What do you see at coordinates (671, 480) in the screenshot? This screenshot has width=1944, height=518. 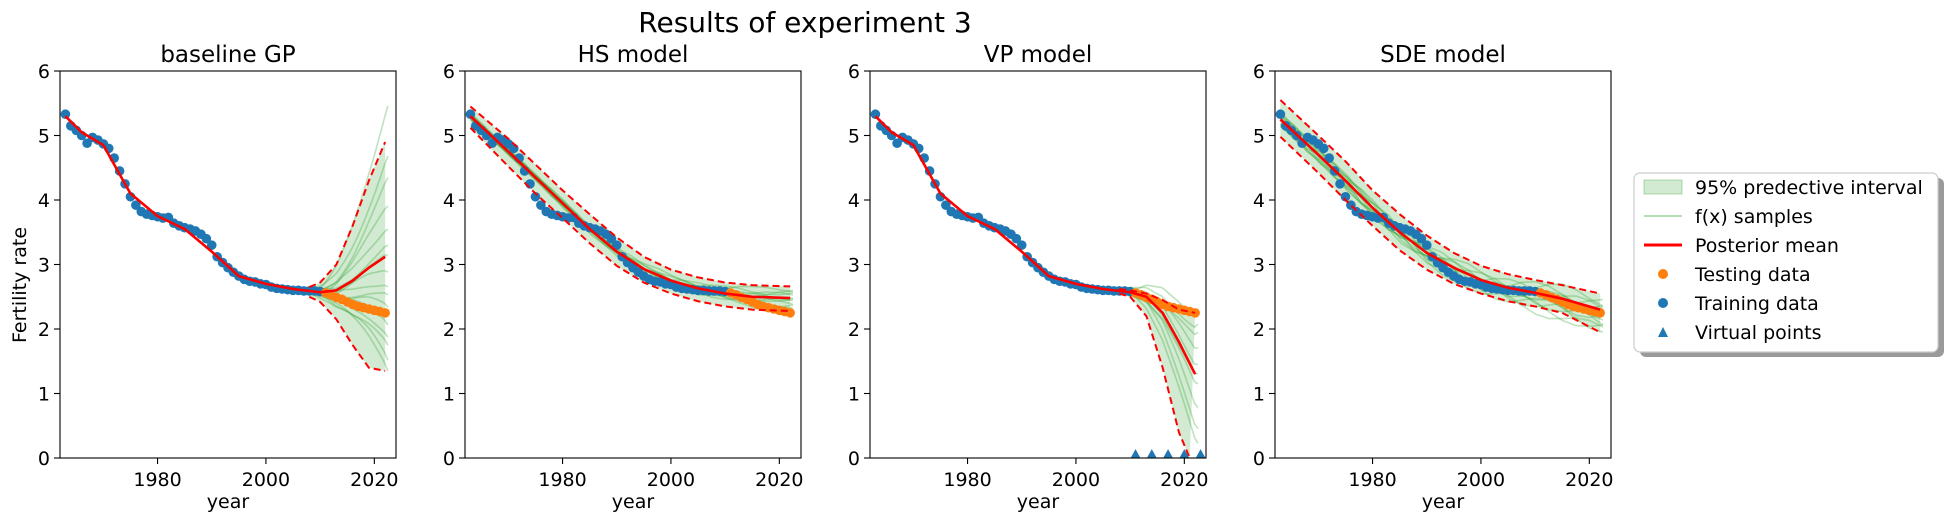 I see `x-tick-label: 2000` at bounding box center [671, 480].